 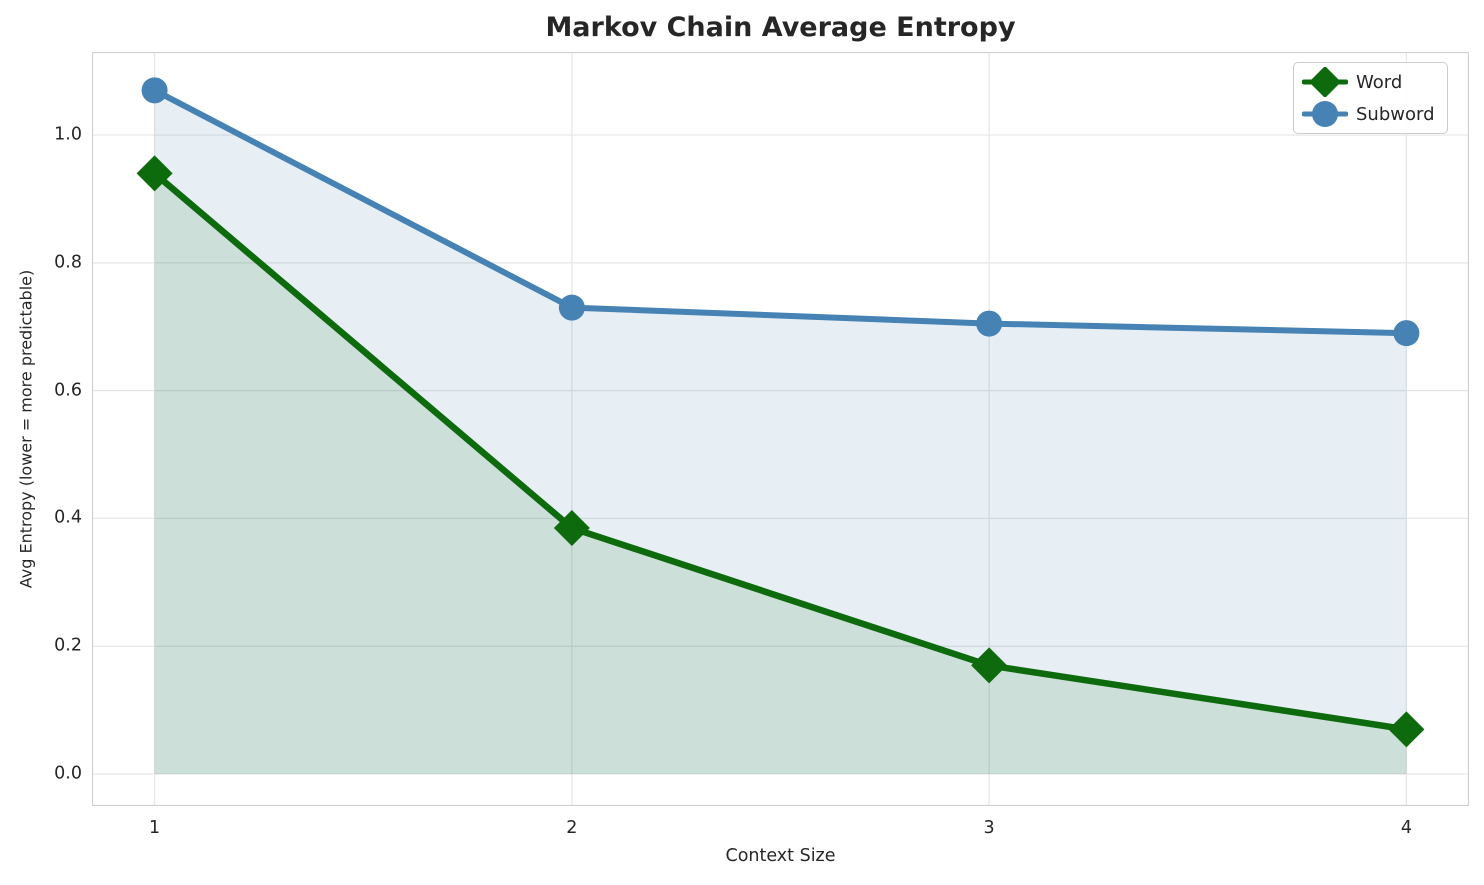 I want to click on x-tick-label: 2, so click(x=572, y=828).